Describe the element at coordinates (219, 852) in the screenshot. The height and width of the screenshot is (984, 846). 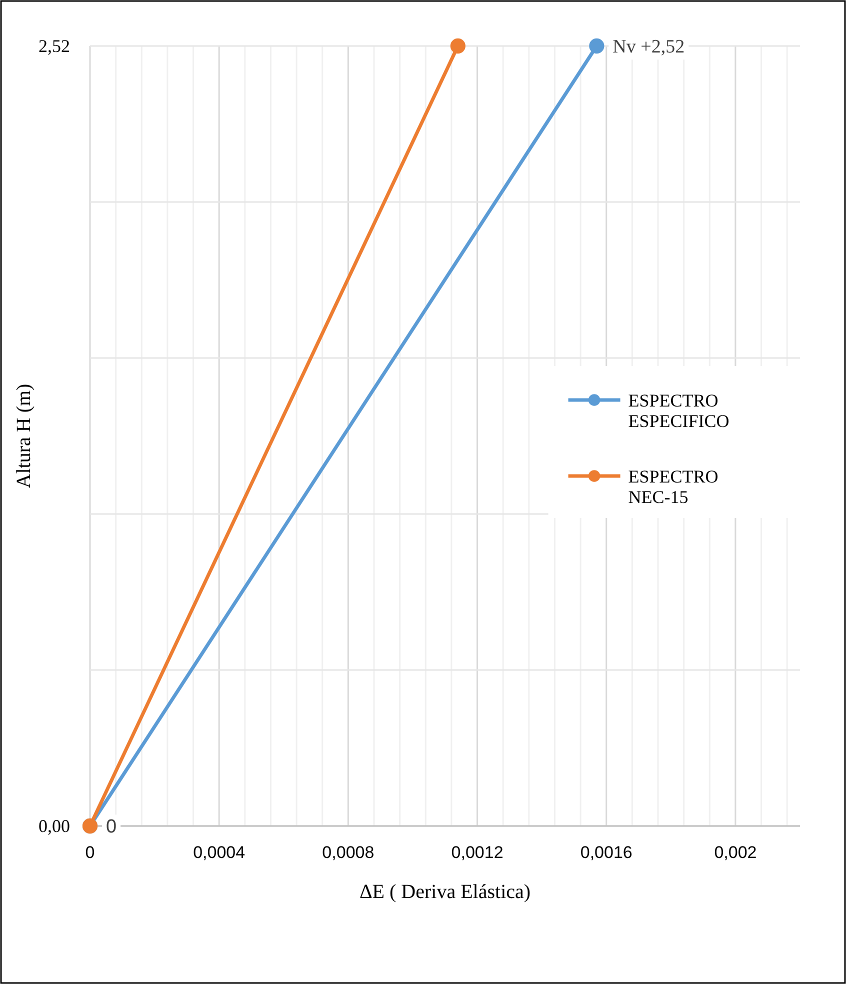
I see `x-tick-label: 0,0004` at that location.